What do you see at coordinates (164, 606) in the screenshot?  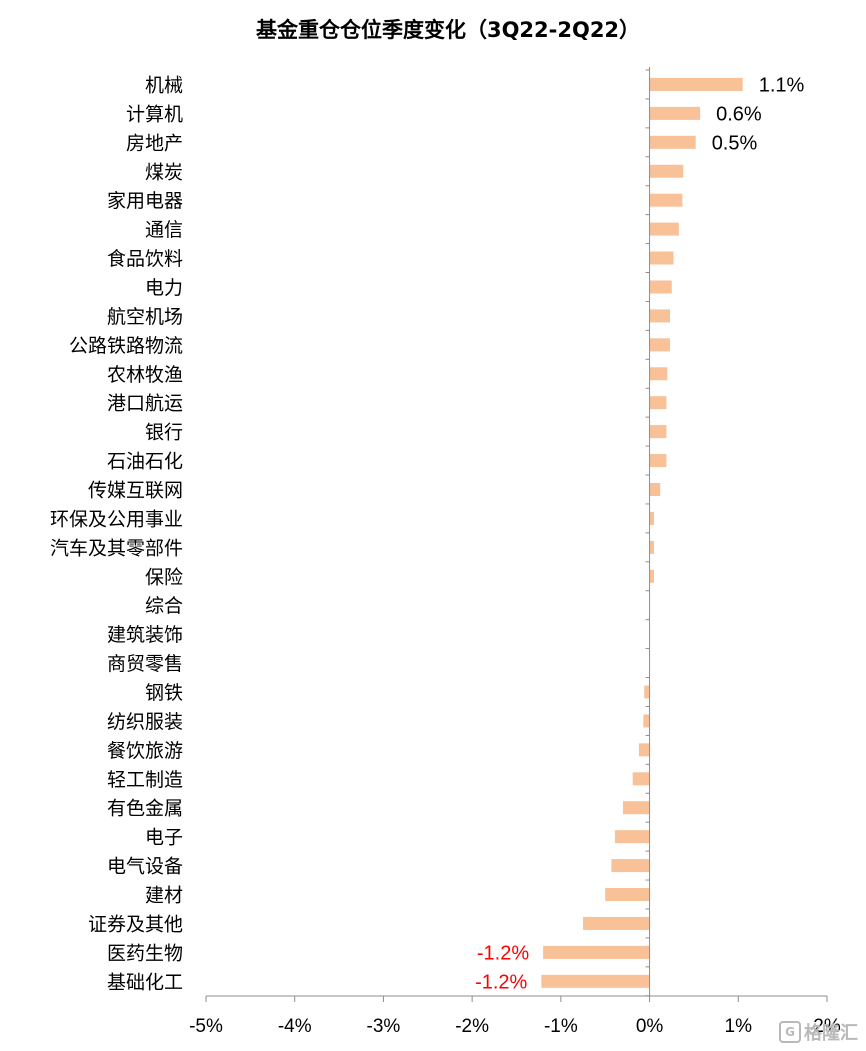 I see `category-label: 综合` at bounding box center [164, 606].